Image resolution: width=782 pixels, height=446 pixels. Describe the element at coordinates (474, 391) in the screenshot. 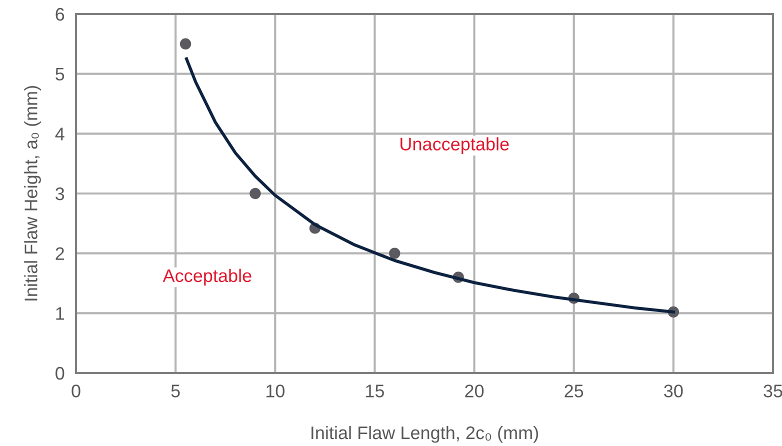

I see `x-tick-label: 20` at that location.